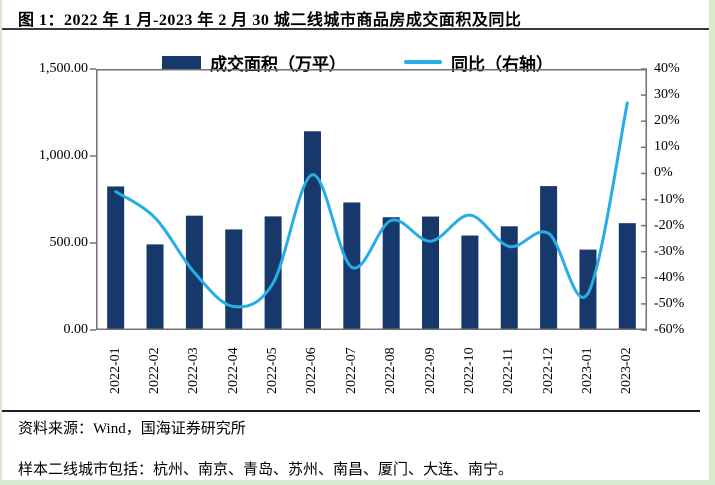  What do you see at coordinates (356, 29) in the screenshot?
I see `title-divider` at bounding box center [356, 29].